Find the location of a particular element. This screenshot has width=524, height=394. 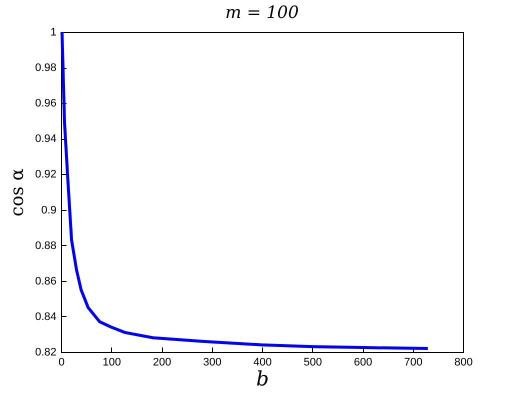

x-tick-label: 100 is located at coordinates (111, 362).